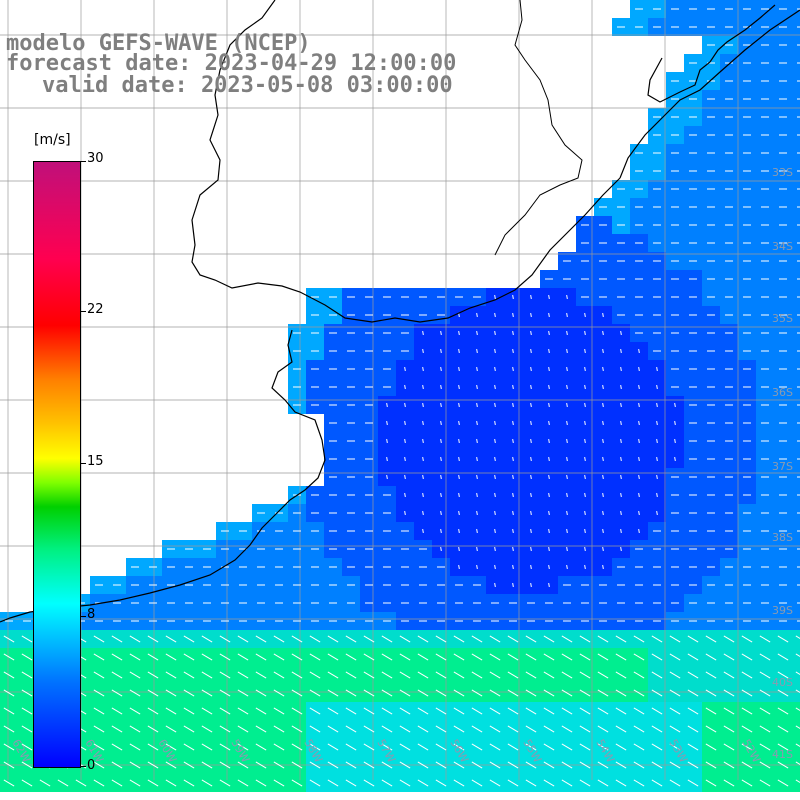  I want to click on latitude-label: 36S, so click(782, 392).